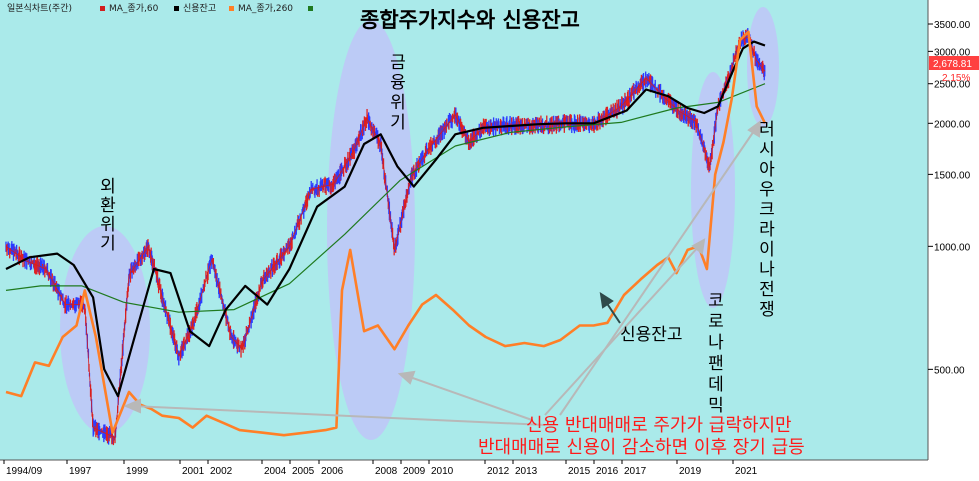 The width and height of the screenshot is (979, 481). Describe the element at coordinates (613, 312) in the screenshot. I see `margin-arrow-shaft` at that location.